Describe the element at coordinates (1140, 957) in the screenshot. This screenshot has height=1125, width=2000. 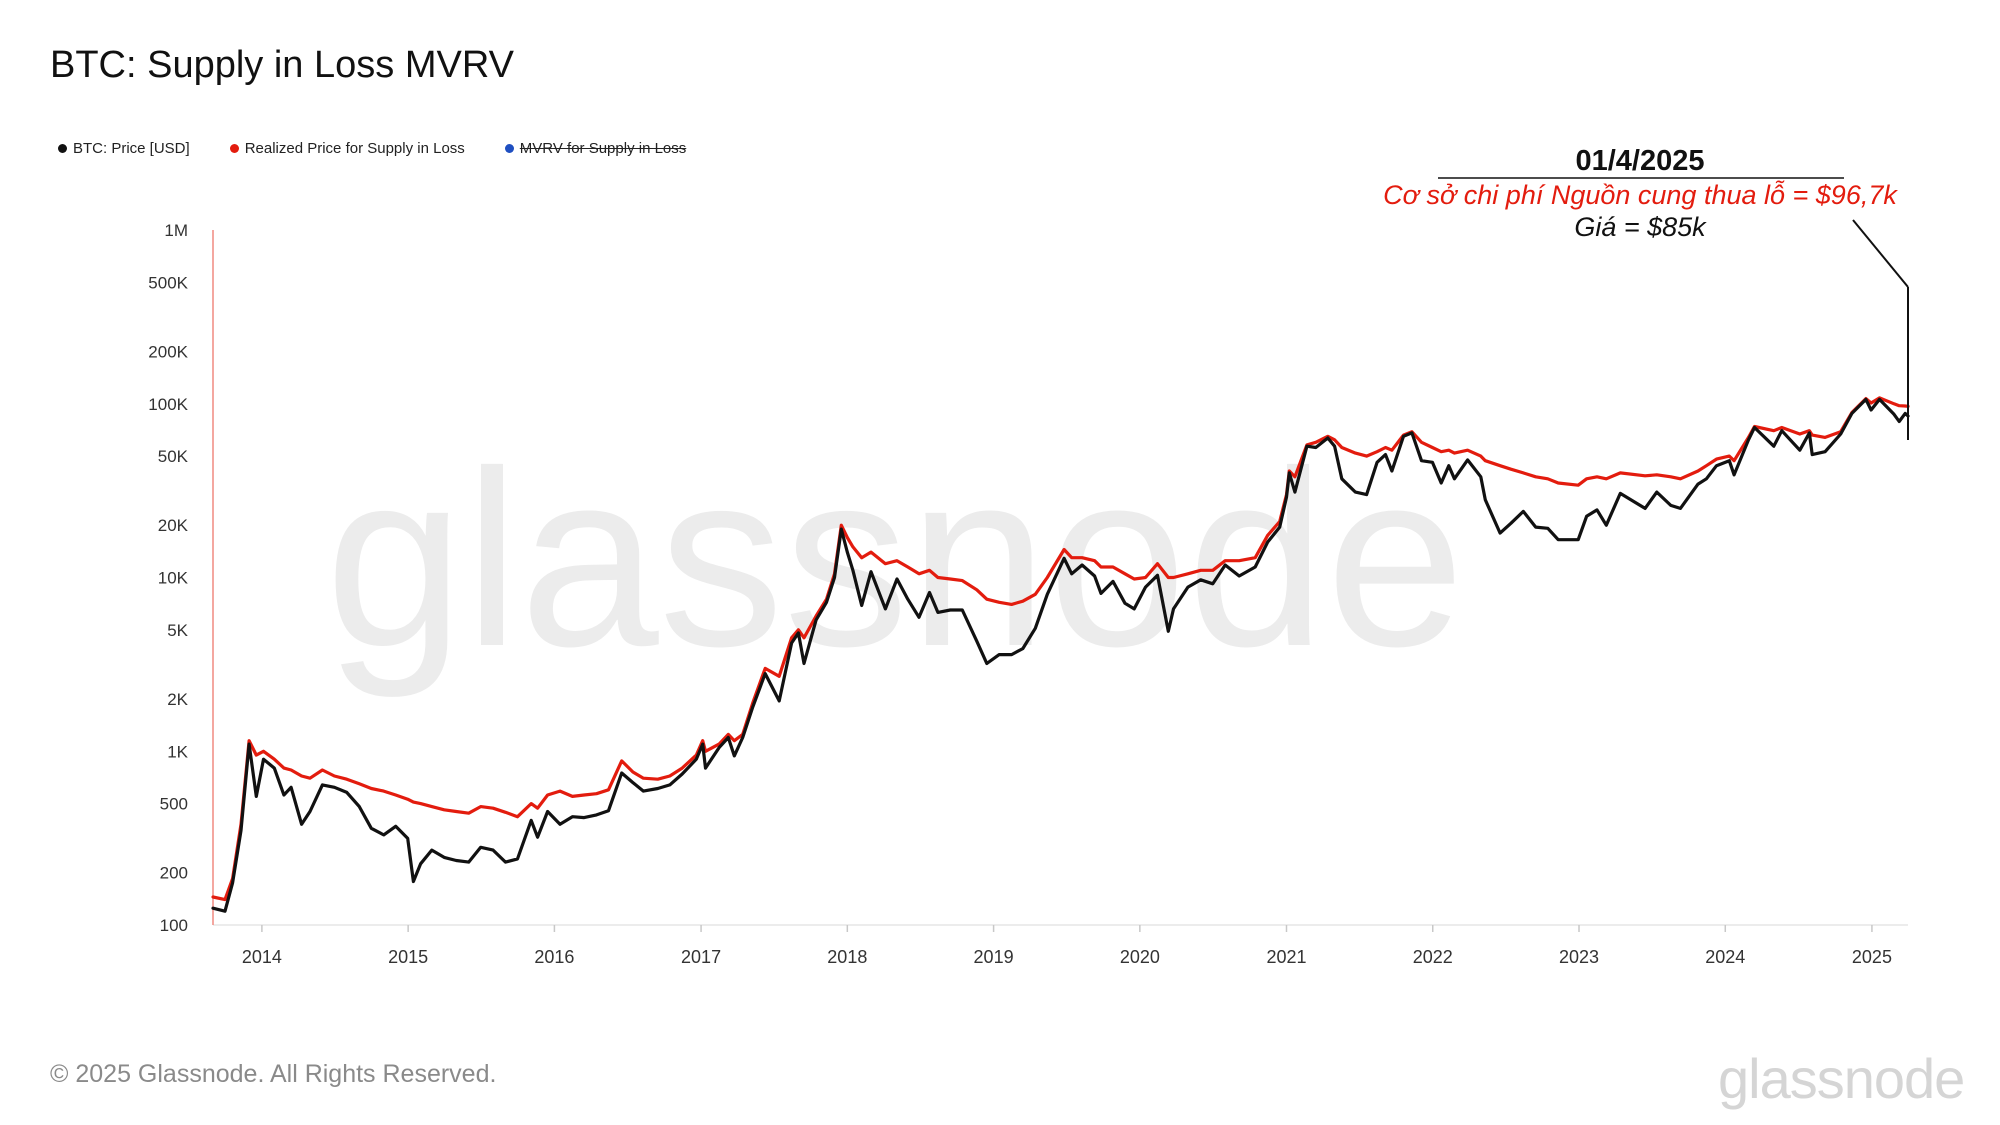
I see `x-tick-label: 2020` at that location.